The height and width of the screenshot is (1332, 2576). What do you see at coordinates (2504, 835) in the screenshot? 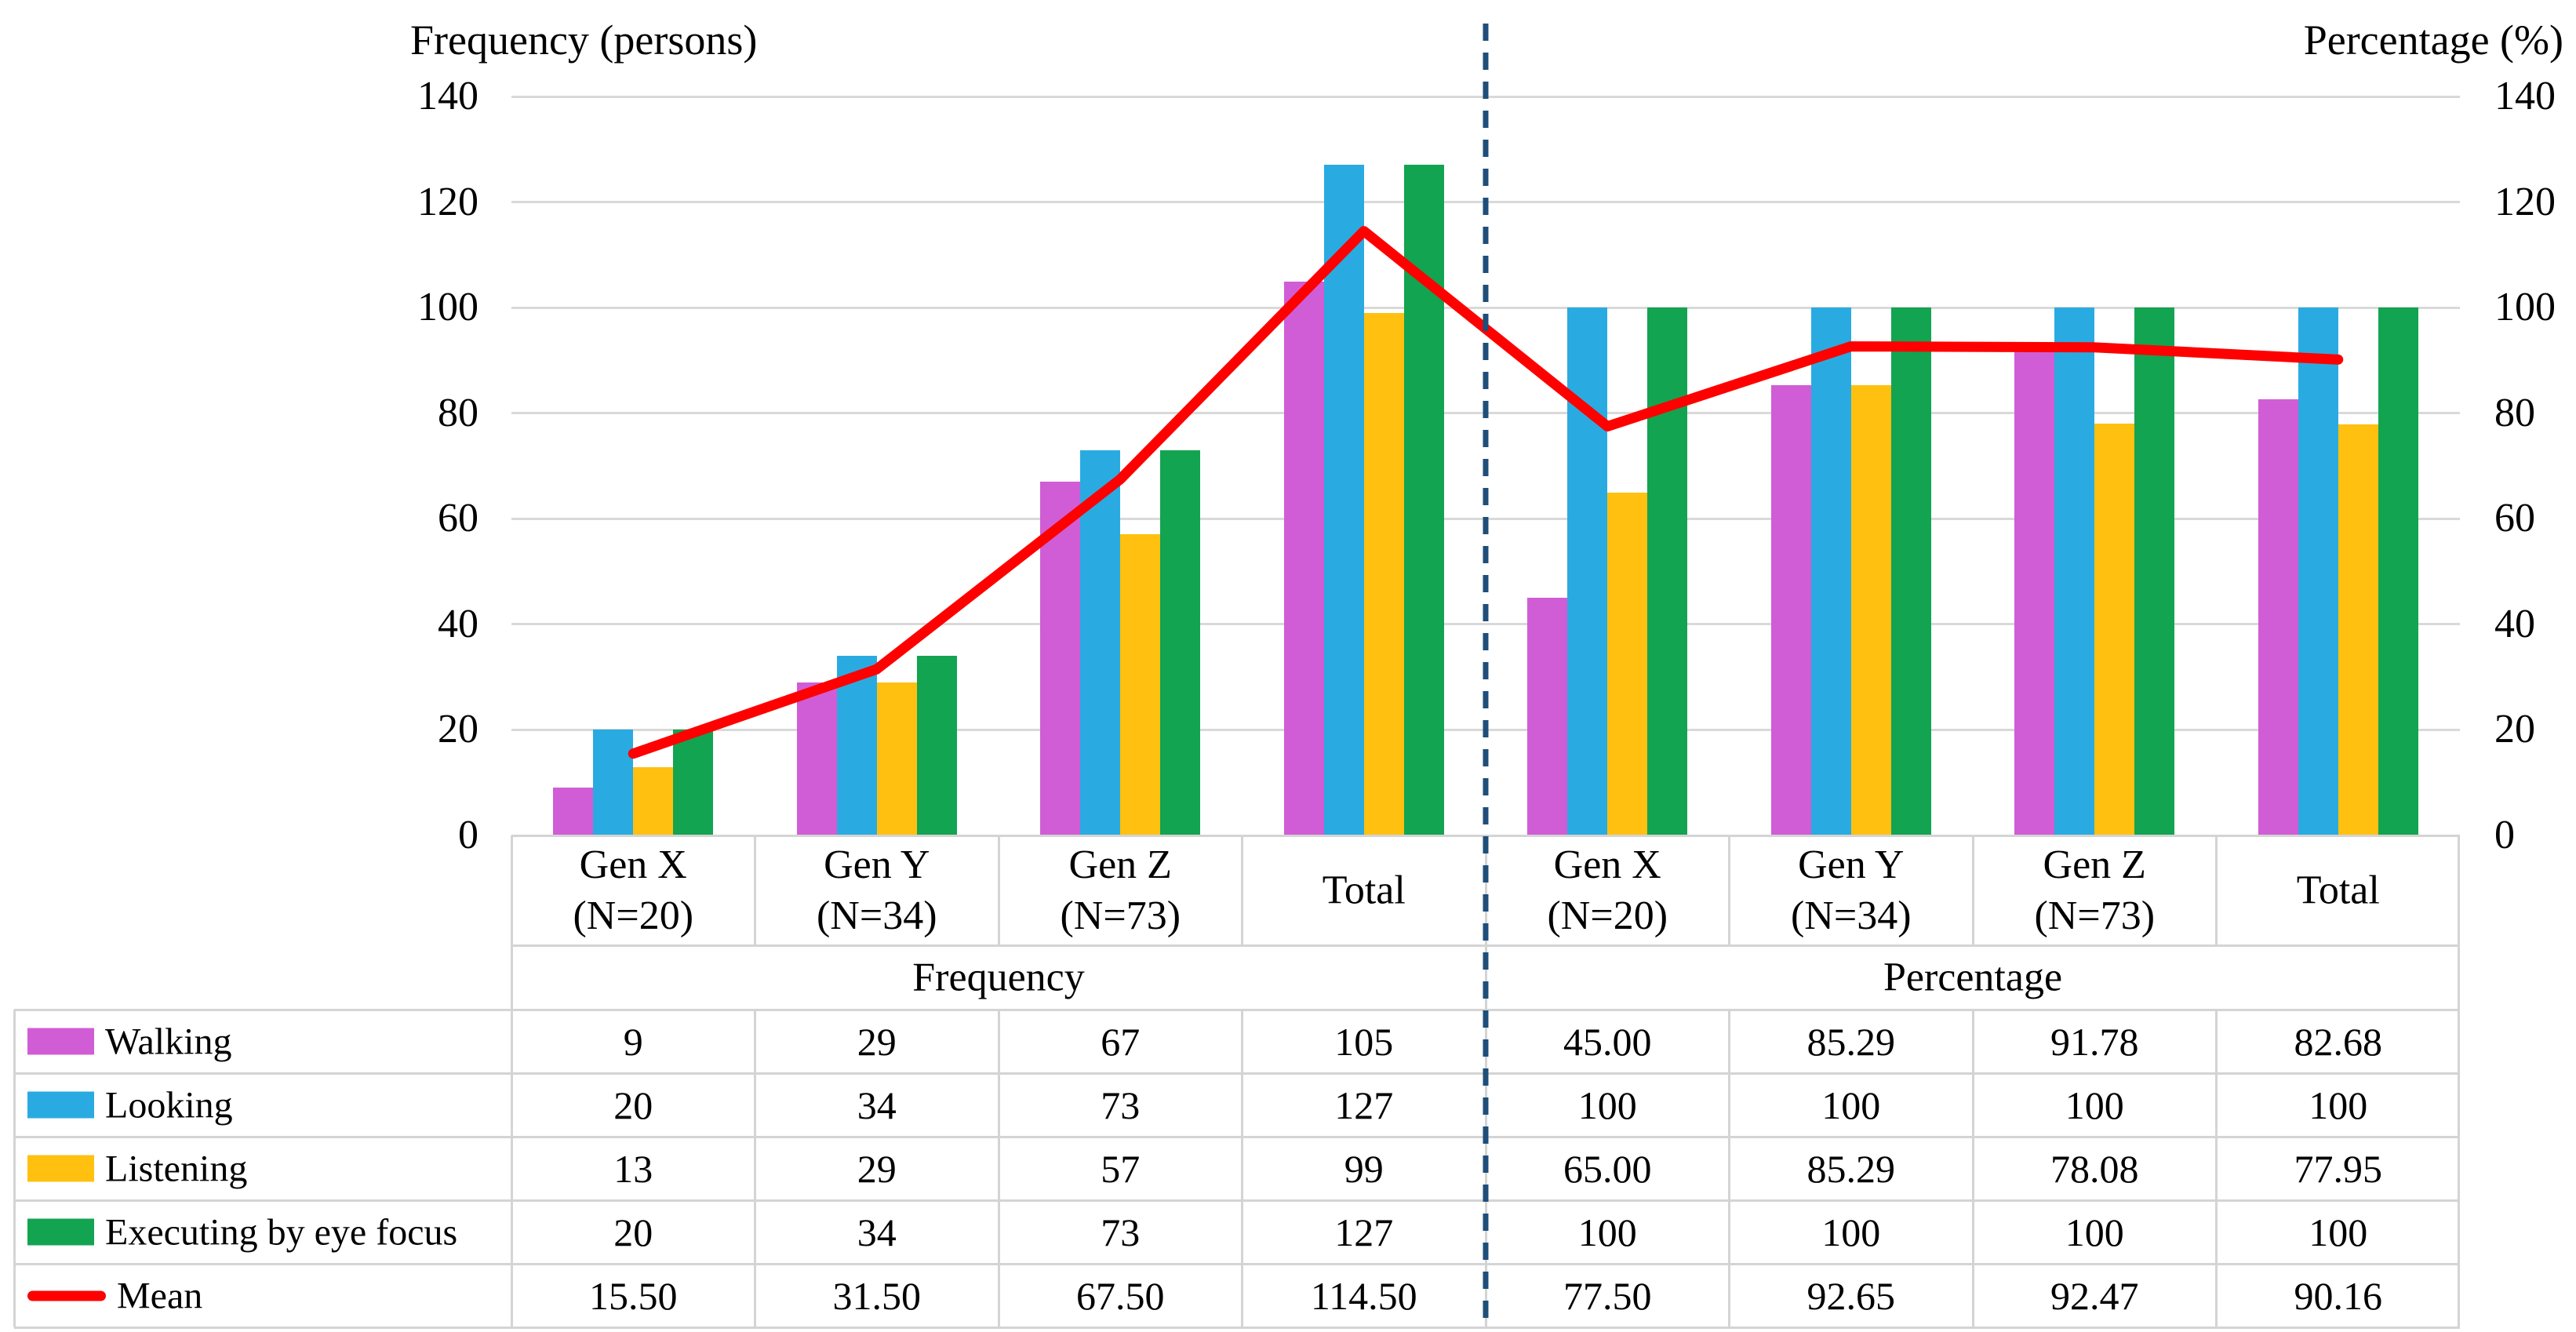
I see `right-axis-tick-label: 0` at bounding box center [2504, 835].